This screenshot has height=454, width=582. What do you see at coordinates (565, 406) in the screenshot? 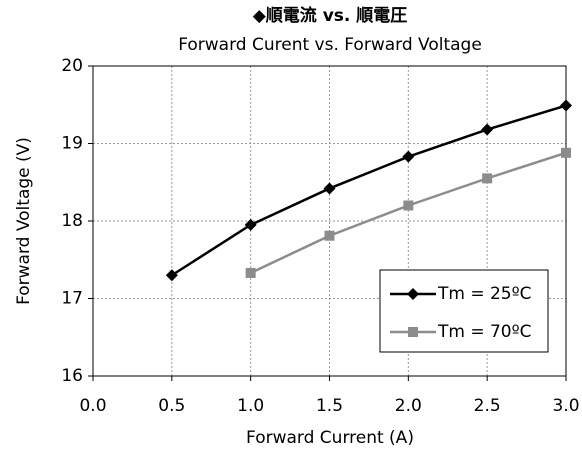
I see `x-tick-label: 3.0` at bounding box center [565, 406].